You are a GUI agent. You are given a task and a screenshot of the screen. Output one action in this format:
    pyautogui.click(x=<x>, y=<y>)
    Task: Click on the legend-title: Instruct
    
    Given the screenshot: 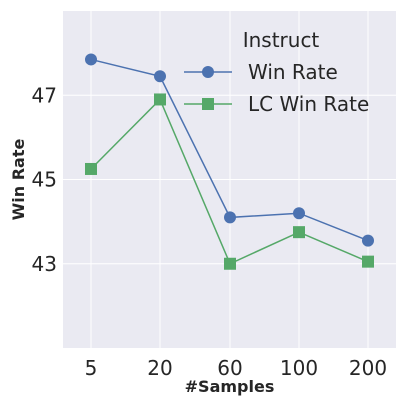 What is the action you would take?
    pyautogui.click(x=281, y=40)
    